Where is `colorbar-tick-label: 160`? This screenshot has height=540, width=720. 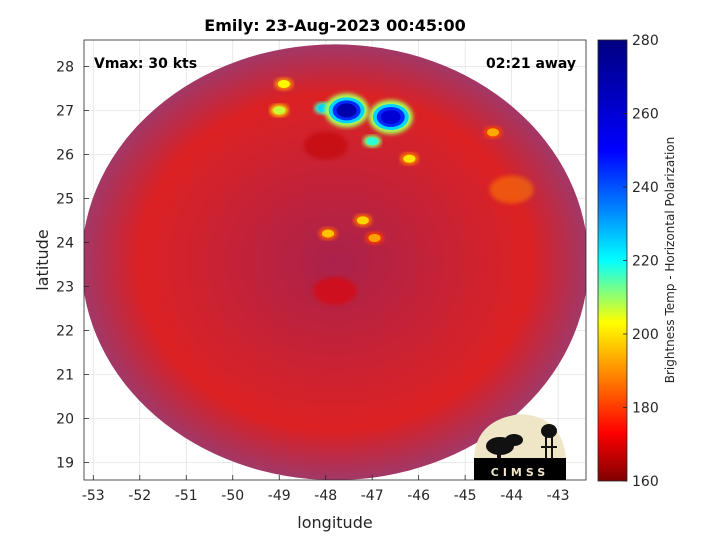 colorbar-tick-label: 160 is located at coordinates (645, 482).